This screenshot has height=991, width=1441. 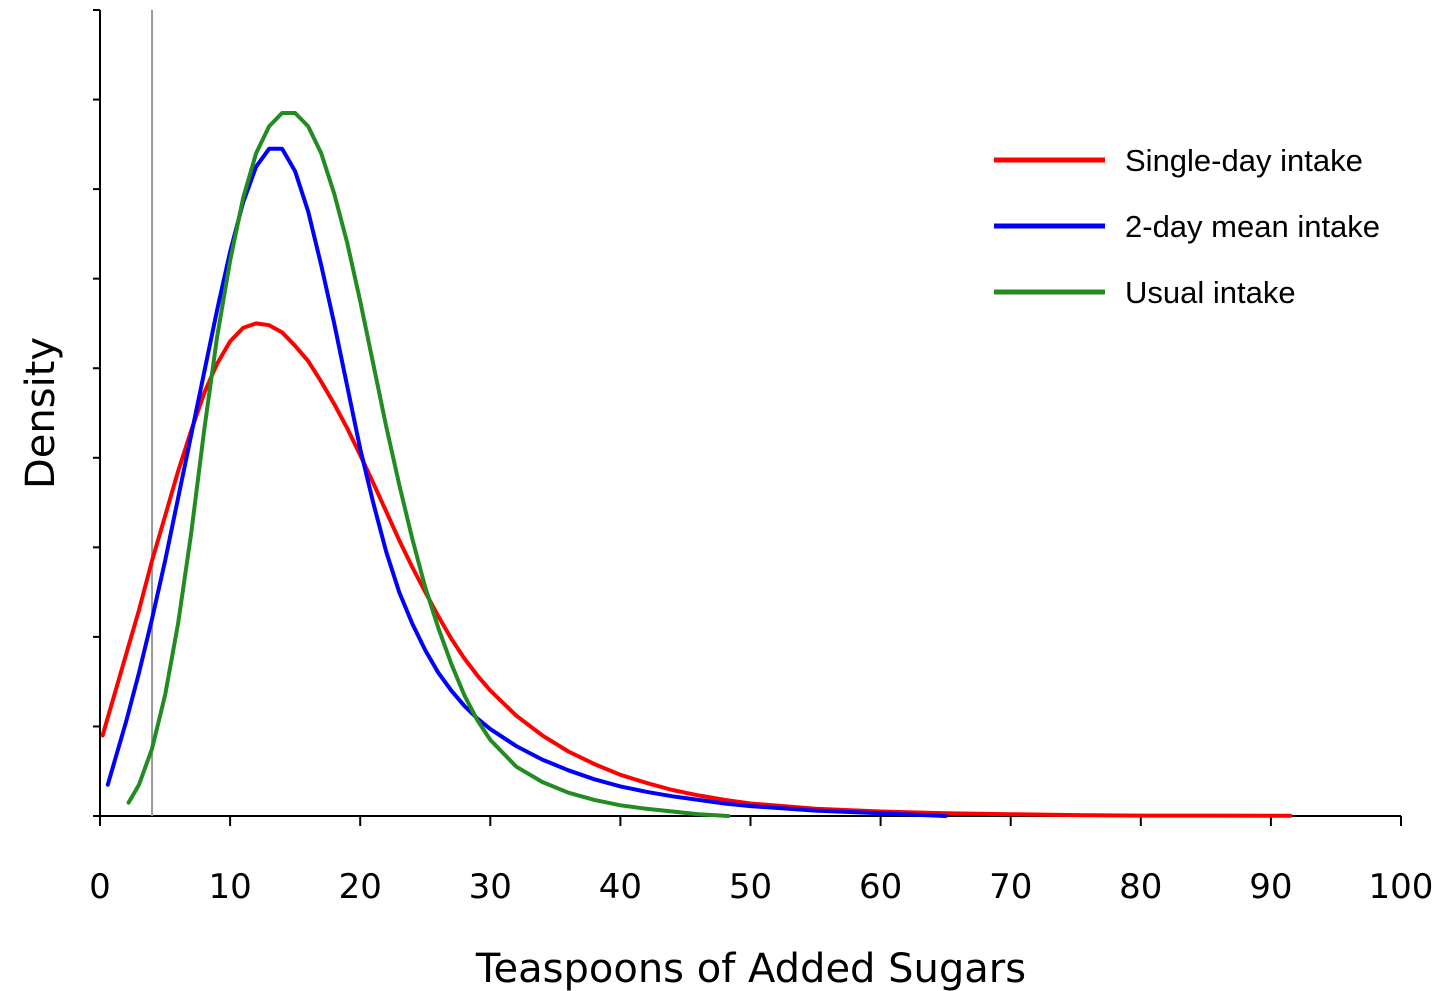 What do you see at coordinates (880, 887) in the screenshot?
I see `x-tick-label: 60` at bounding box center [880, 887].